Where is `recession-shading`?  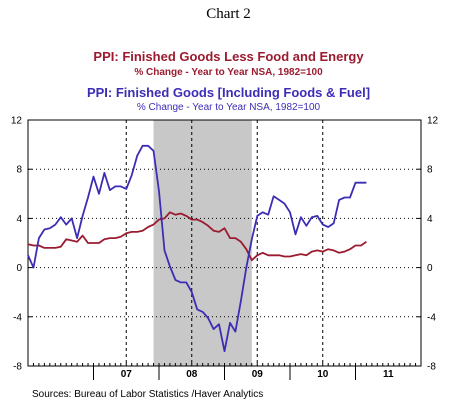
recession-shading is located at coordinates (202, 243).